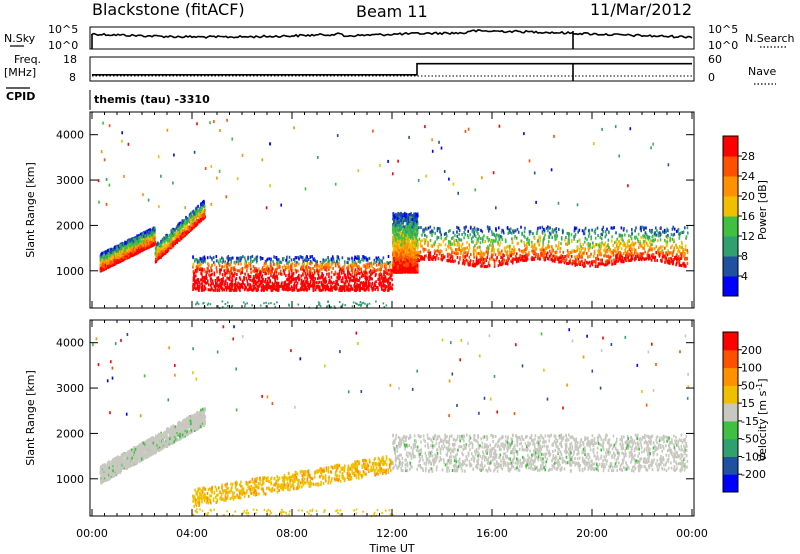 The width and height of the screenshot is (800, 554). Describe the element at coordinates (168, 9) in the screenshot. I see `station-title: Blackstone (fitACF)` at that location.